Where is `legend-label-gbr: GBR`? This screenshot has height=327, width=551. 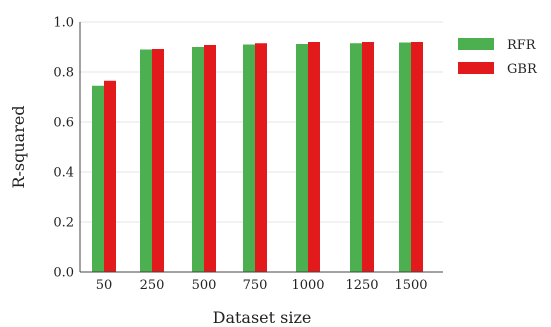 legend-label-gbr: GBR is located at coordinates (522, 69).